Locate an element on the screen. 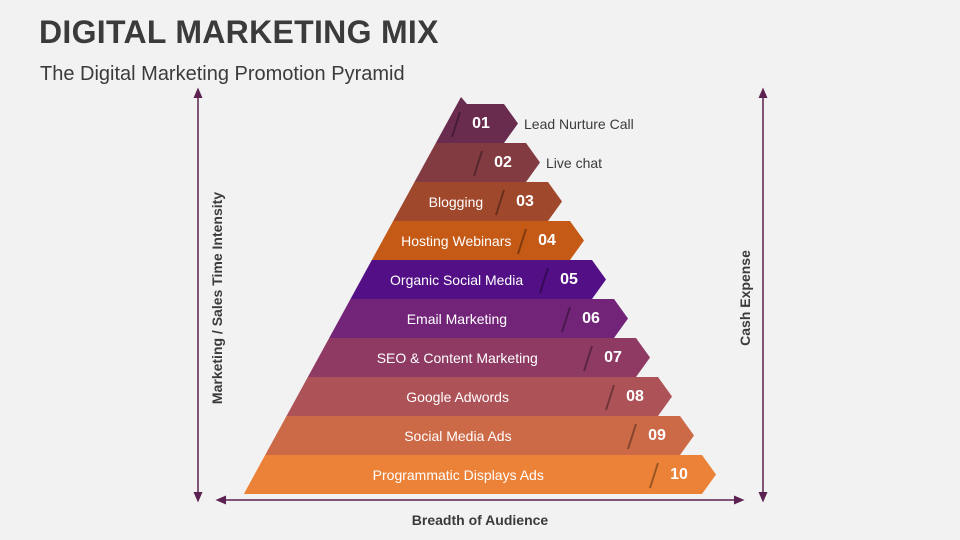 The image size is (960, 540). level-number: 01 is located at coordinates (481, 123).